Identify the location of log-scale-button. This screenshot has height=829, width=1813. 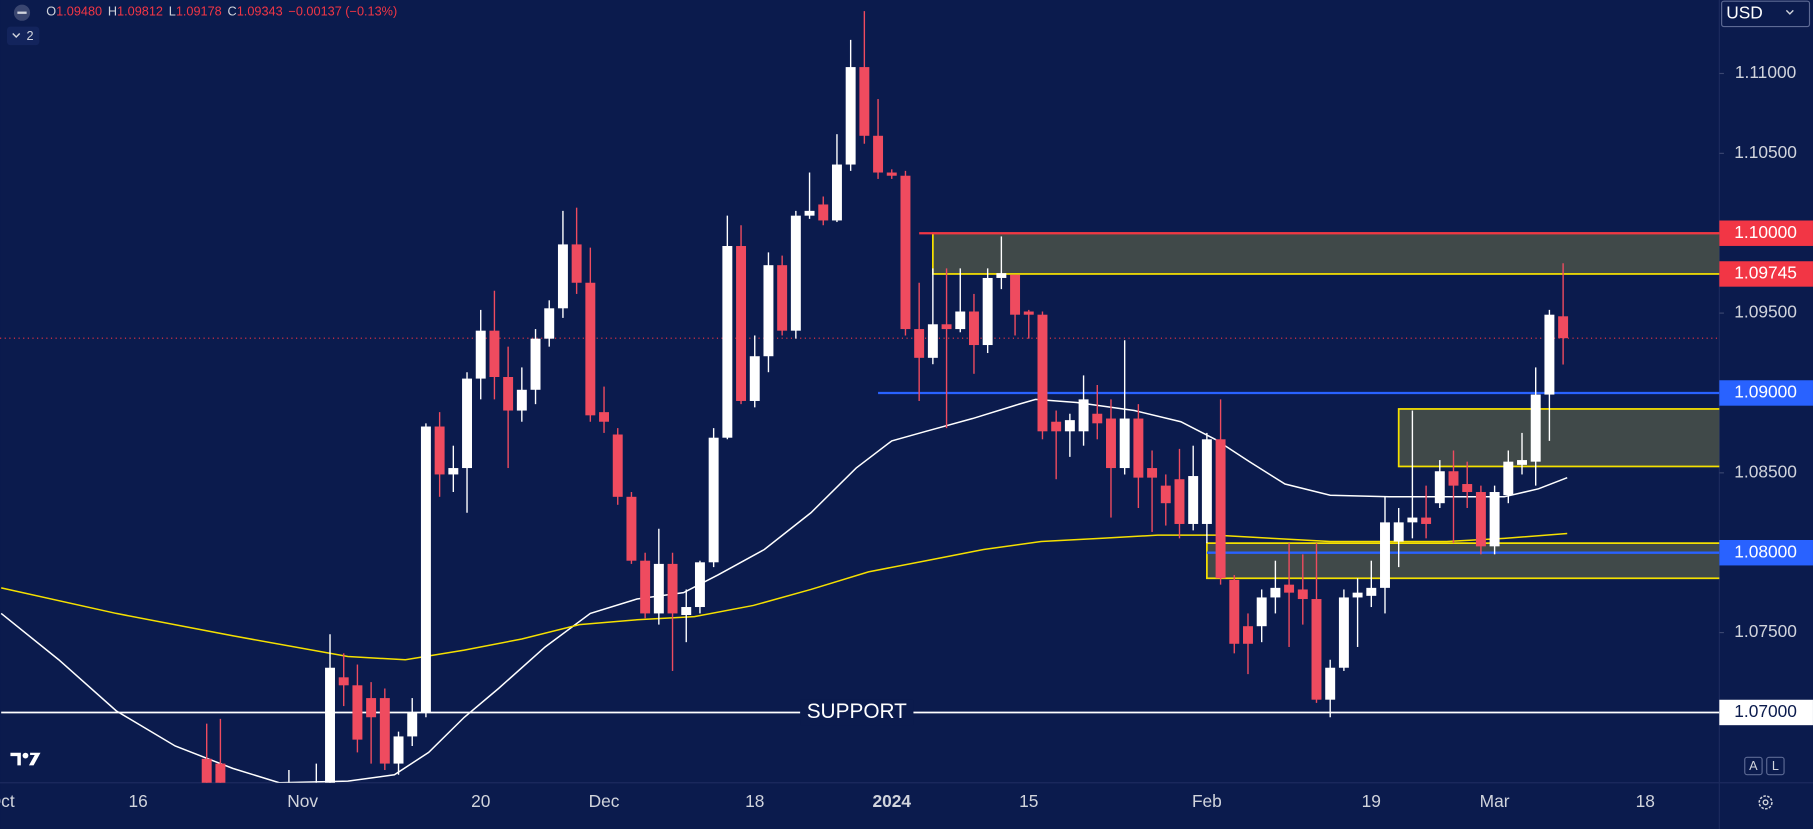
(1775, 766).